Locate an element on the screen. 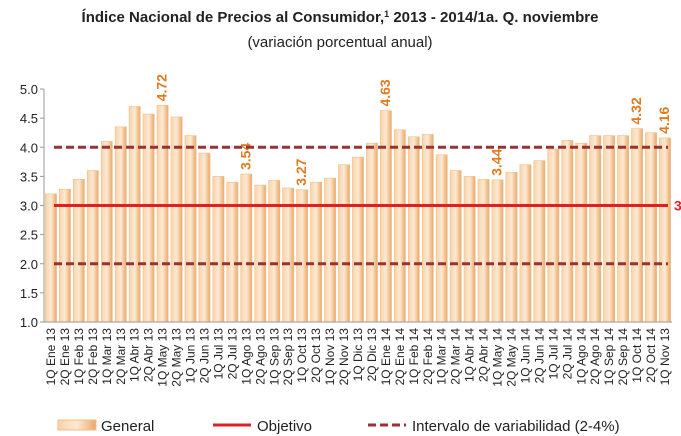 This screenshot has height=436, width=681. y-tick-label: 1.0 is located at coordinates (29, 322).